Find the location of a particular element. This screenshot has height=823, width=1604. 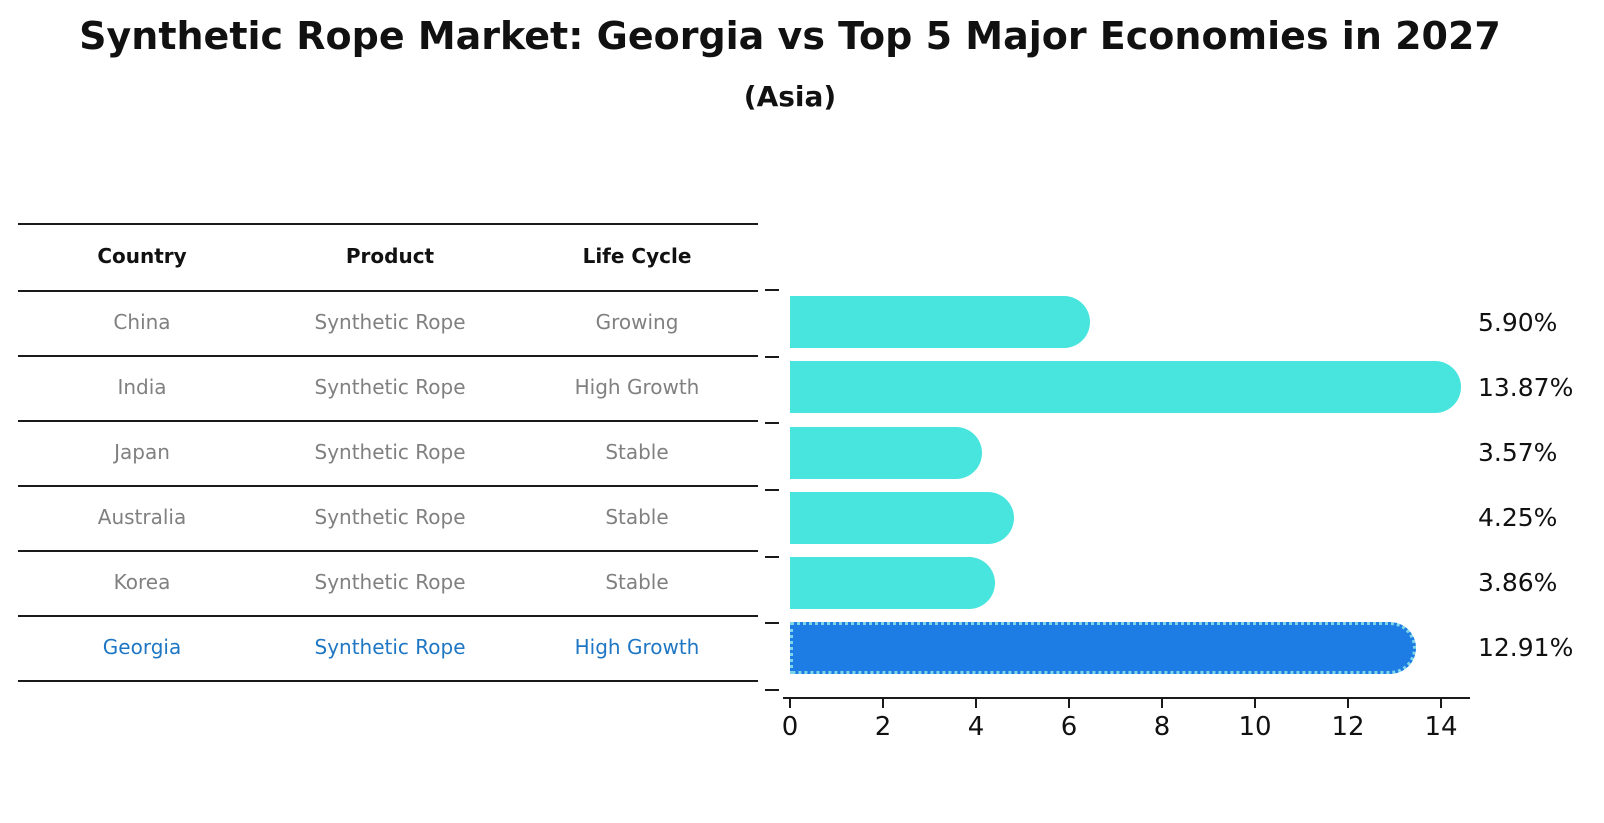

table-cell-country: China is located at coordinates (142, 322).